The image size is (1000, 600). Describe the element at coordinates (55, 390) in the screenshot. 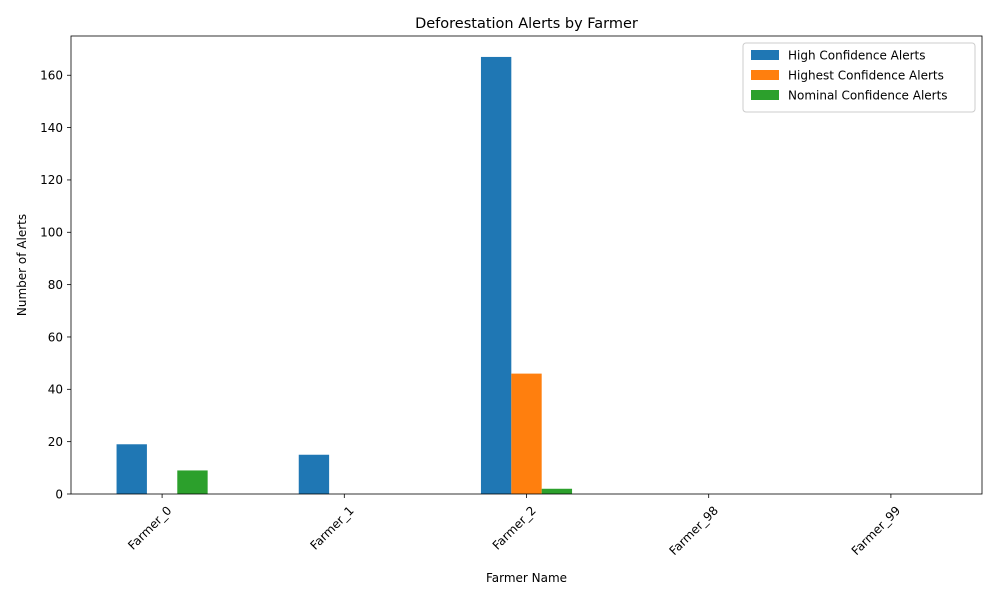

I see `y-tick-label: 40` at that location.